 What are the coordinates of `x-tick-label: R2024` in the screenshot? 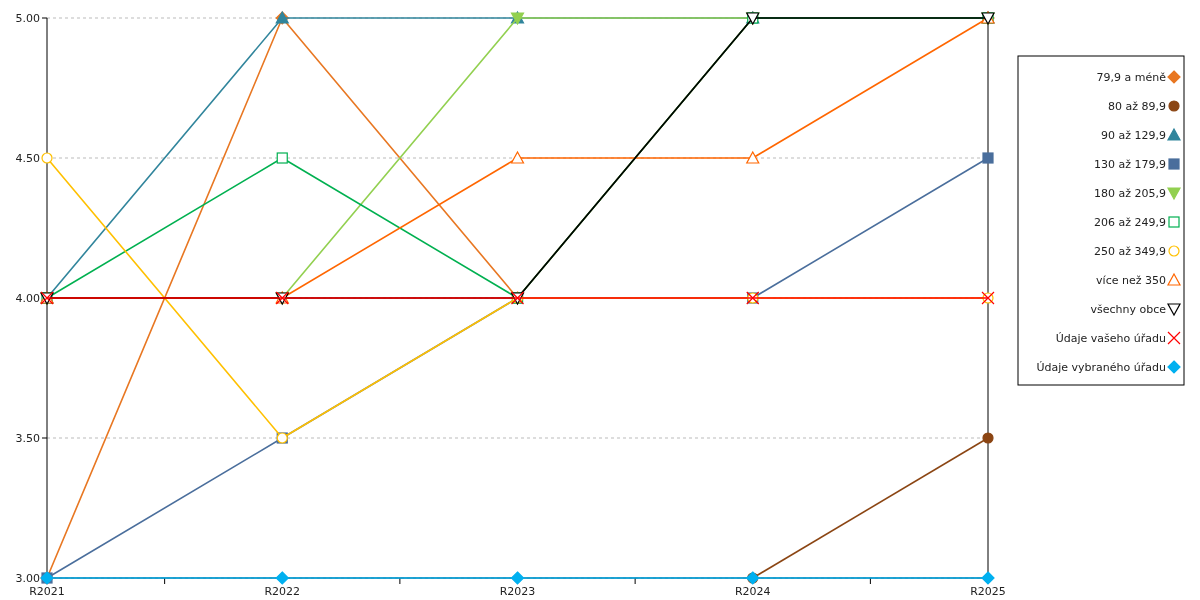 It's located at (752, 591).